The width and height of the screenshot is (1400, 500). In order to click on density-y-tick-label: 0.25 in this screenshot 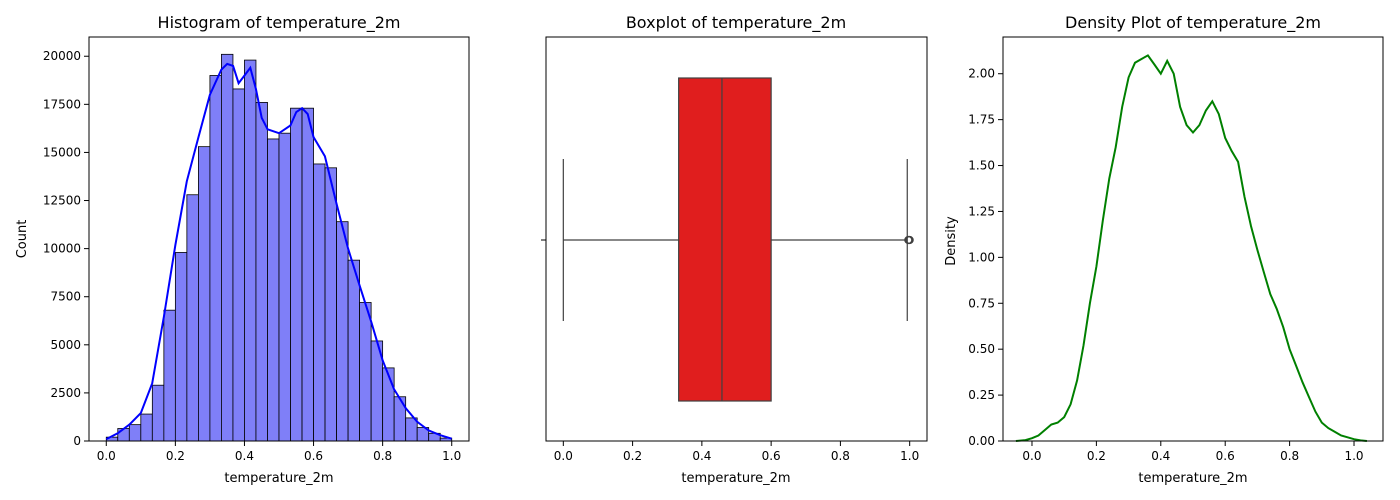, I will do `click(981, 395)`.